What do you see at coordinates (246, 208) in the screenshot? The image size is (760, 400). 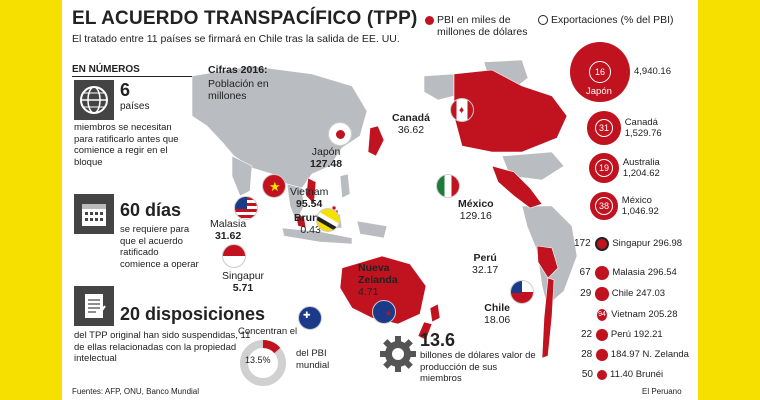 I see `malaysia-flag-icon` at bounding box center [246, 208].